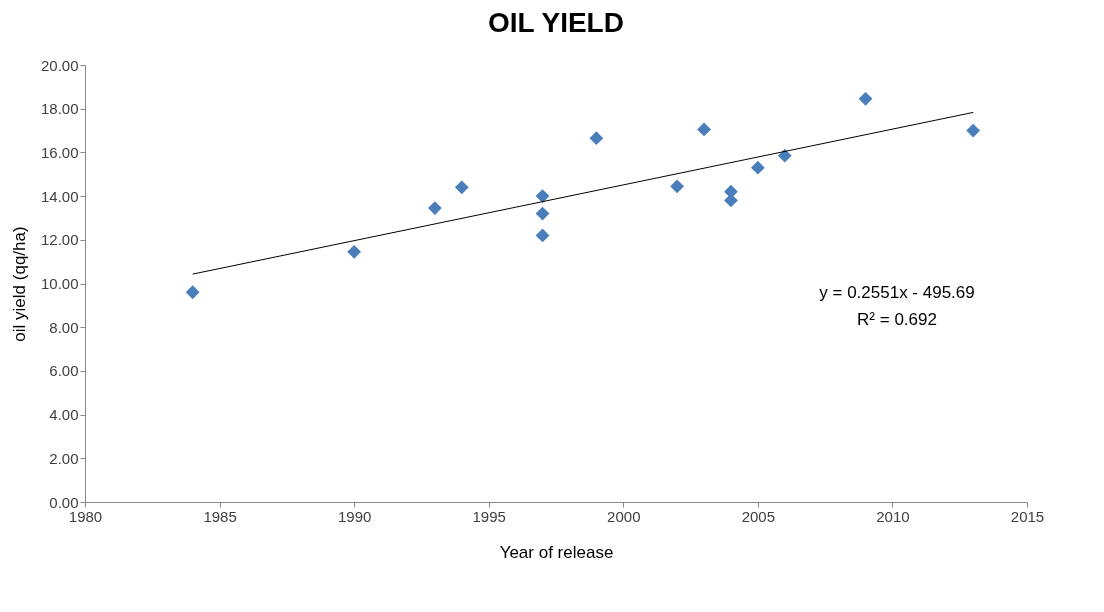 Image resolution: width=1104 pixels, height=612 pixels. I want to click on y-tick-label: 8.00, so click(64, 327).